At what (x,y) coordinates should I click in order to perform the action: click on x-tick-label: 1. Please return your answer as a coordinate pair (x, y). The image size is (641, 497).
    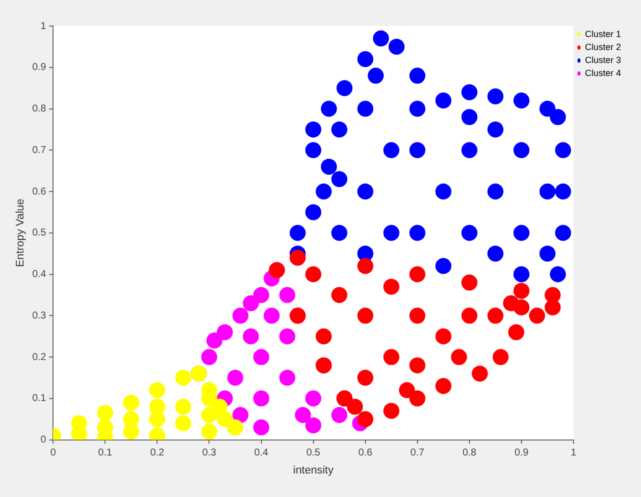
    Looking at the image, I should click on (573, 453).